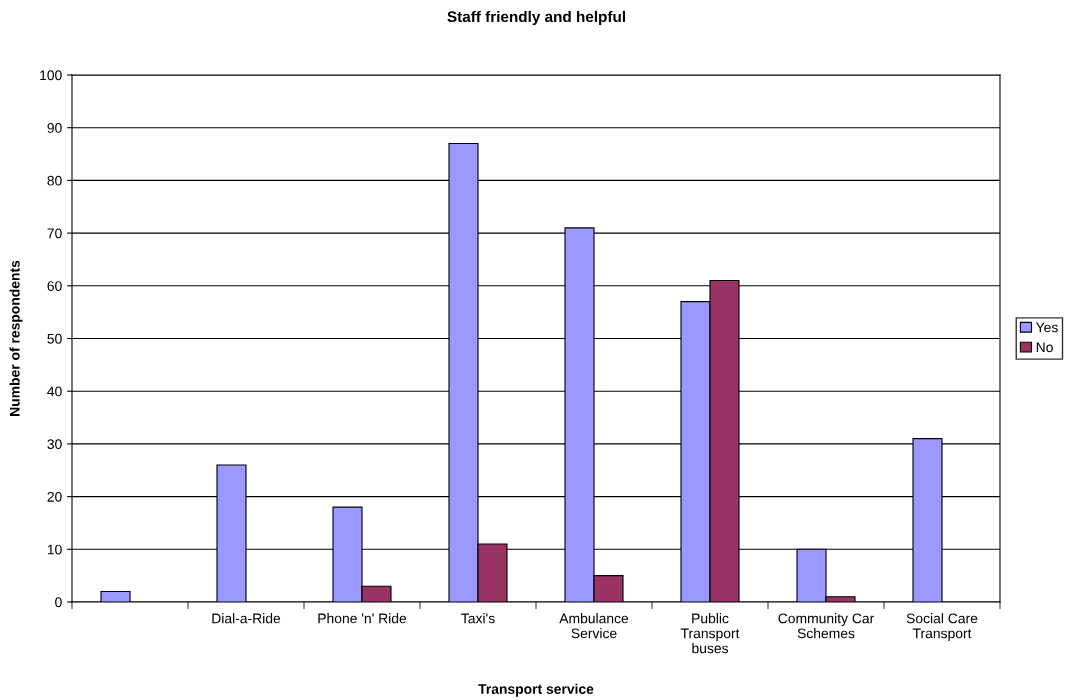 The image size is (1073, 700). What do you see at coordinates (54, 233) in the screenshot?
I see `y-tick-label: 70` at bounding box center [54, 233].